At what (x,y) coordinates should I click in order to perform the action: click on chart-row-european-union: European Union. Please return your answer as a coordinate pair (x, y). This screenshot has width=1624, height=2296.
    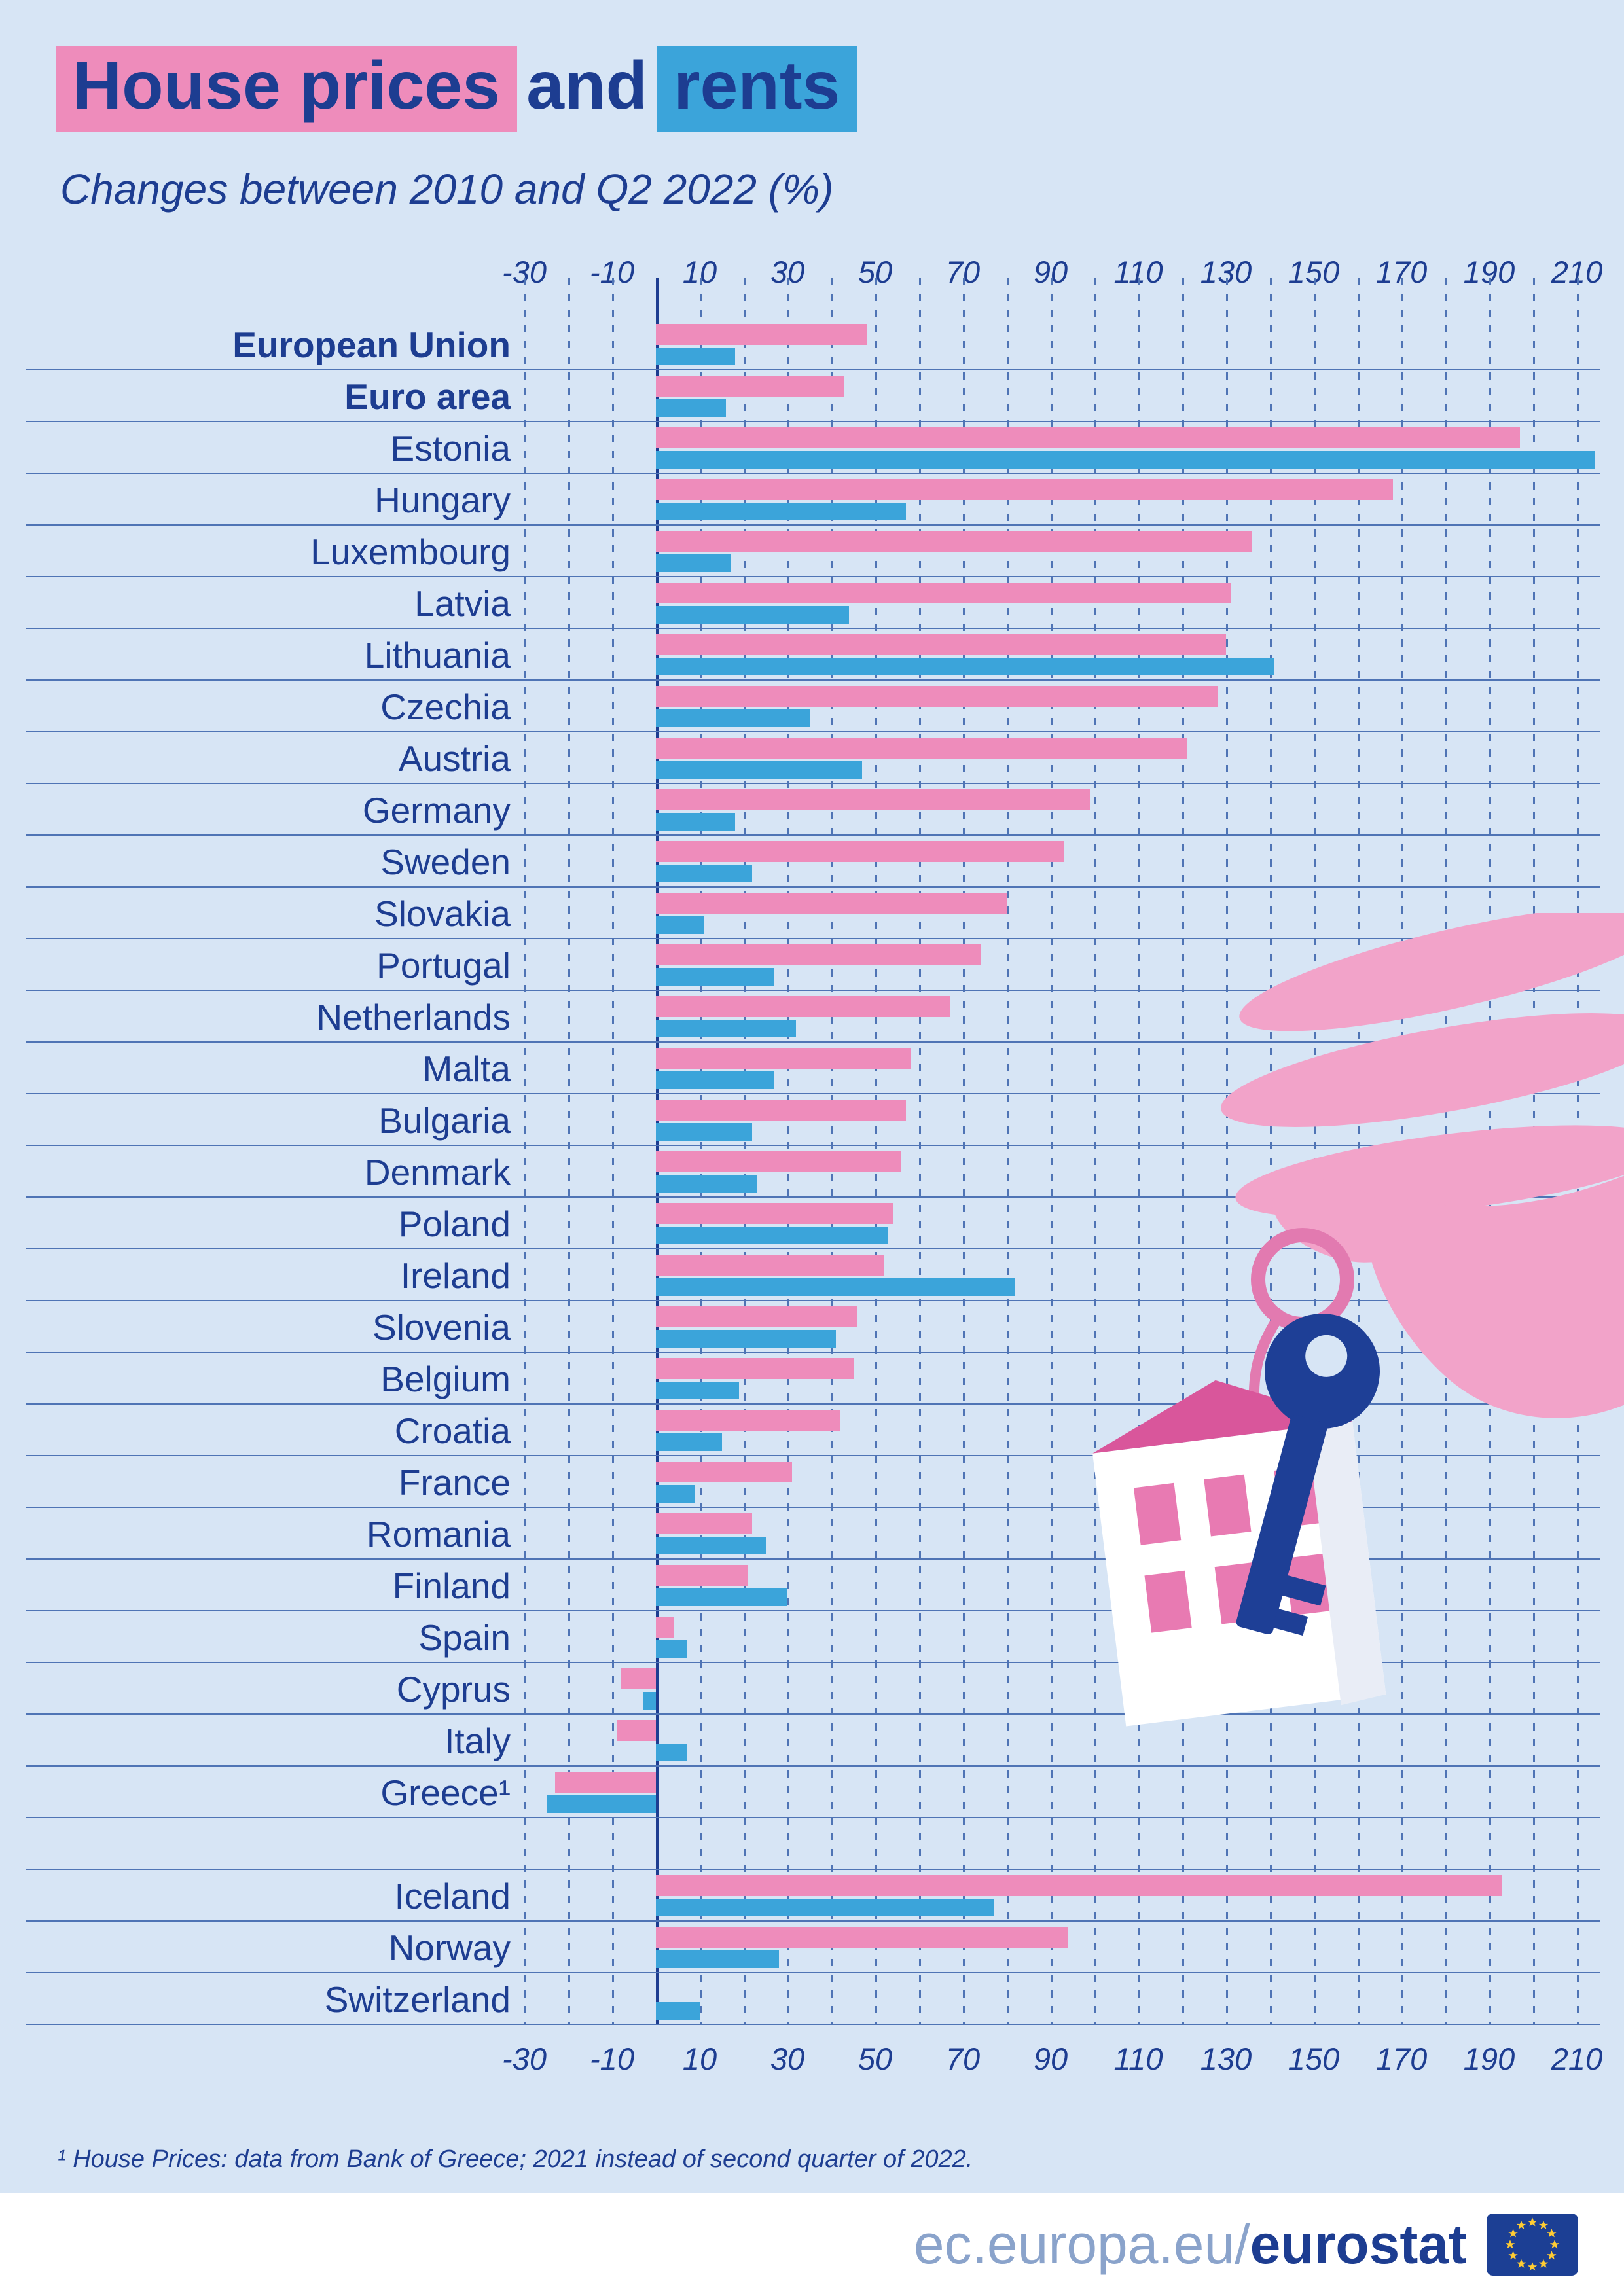
    Looking at the image, I should click on (812, 344).